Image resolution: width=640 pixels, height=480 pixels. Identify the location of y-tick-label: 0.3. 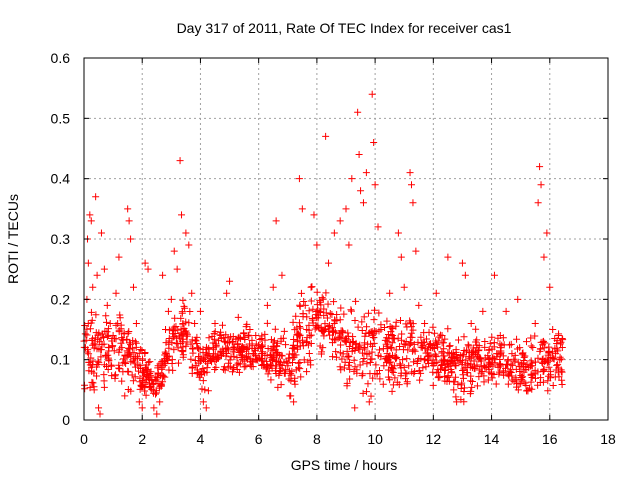
(61, 239).